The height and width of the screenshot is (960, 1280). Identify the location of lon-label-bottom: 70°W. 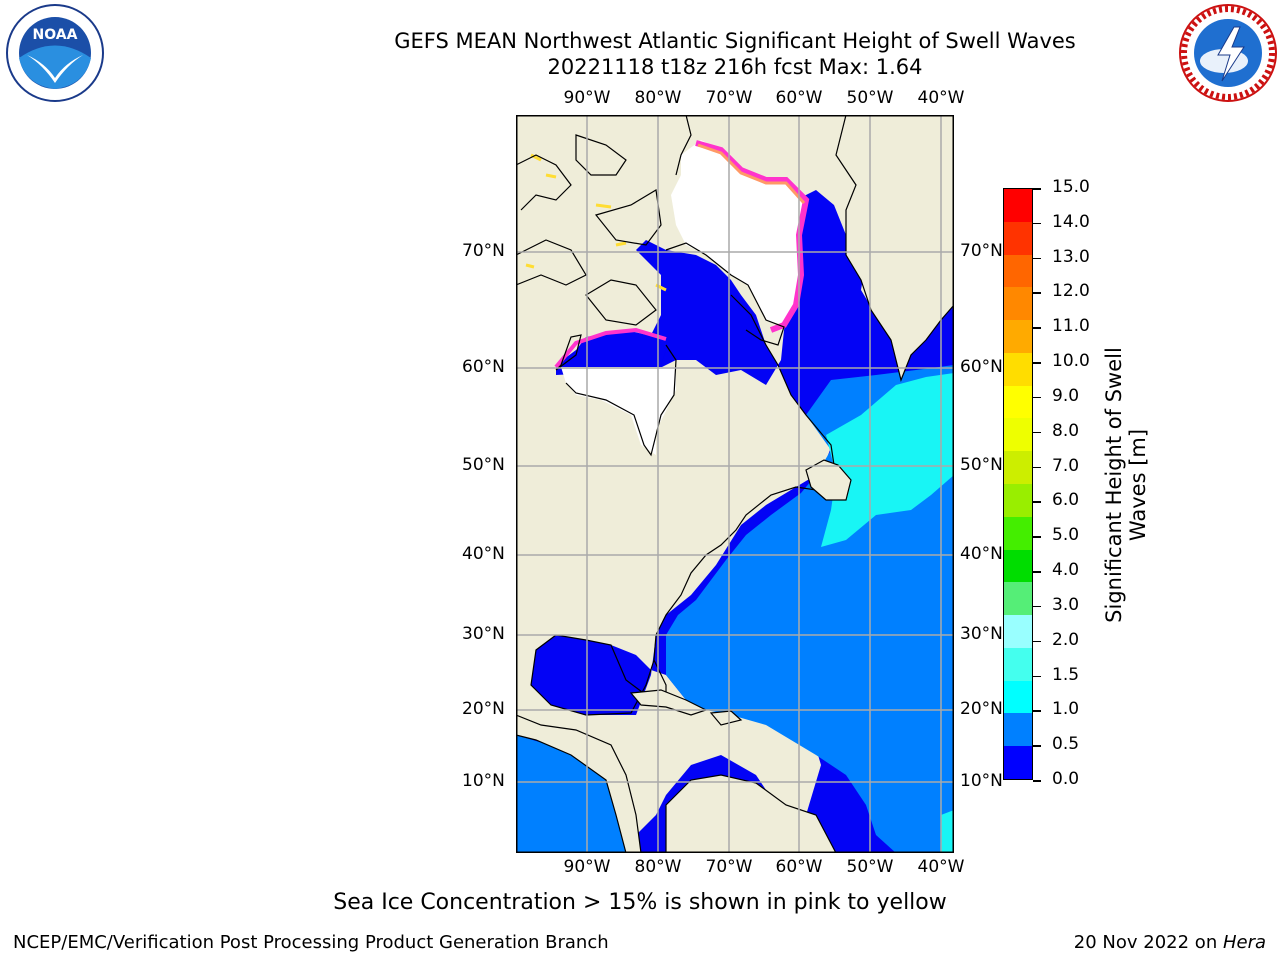
(729, 867).